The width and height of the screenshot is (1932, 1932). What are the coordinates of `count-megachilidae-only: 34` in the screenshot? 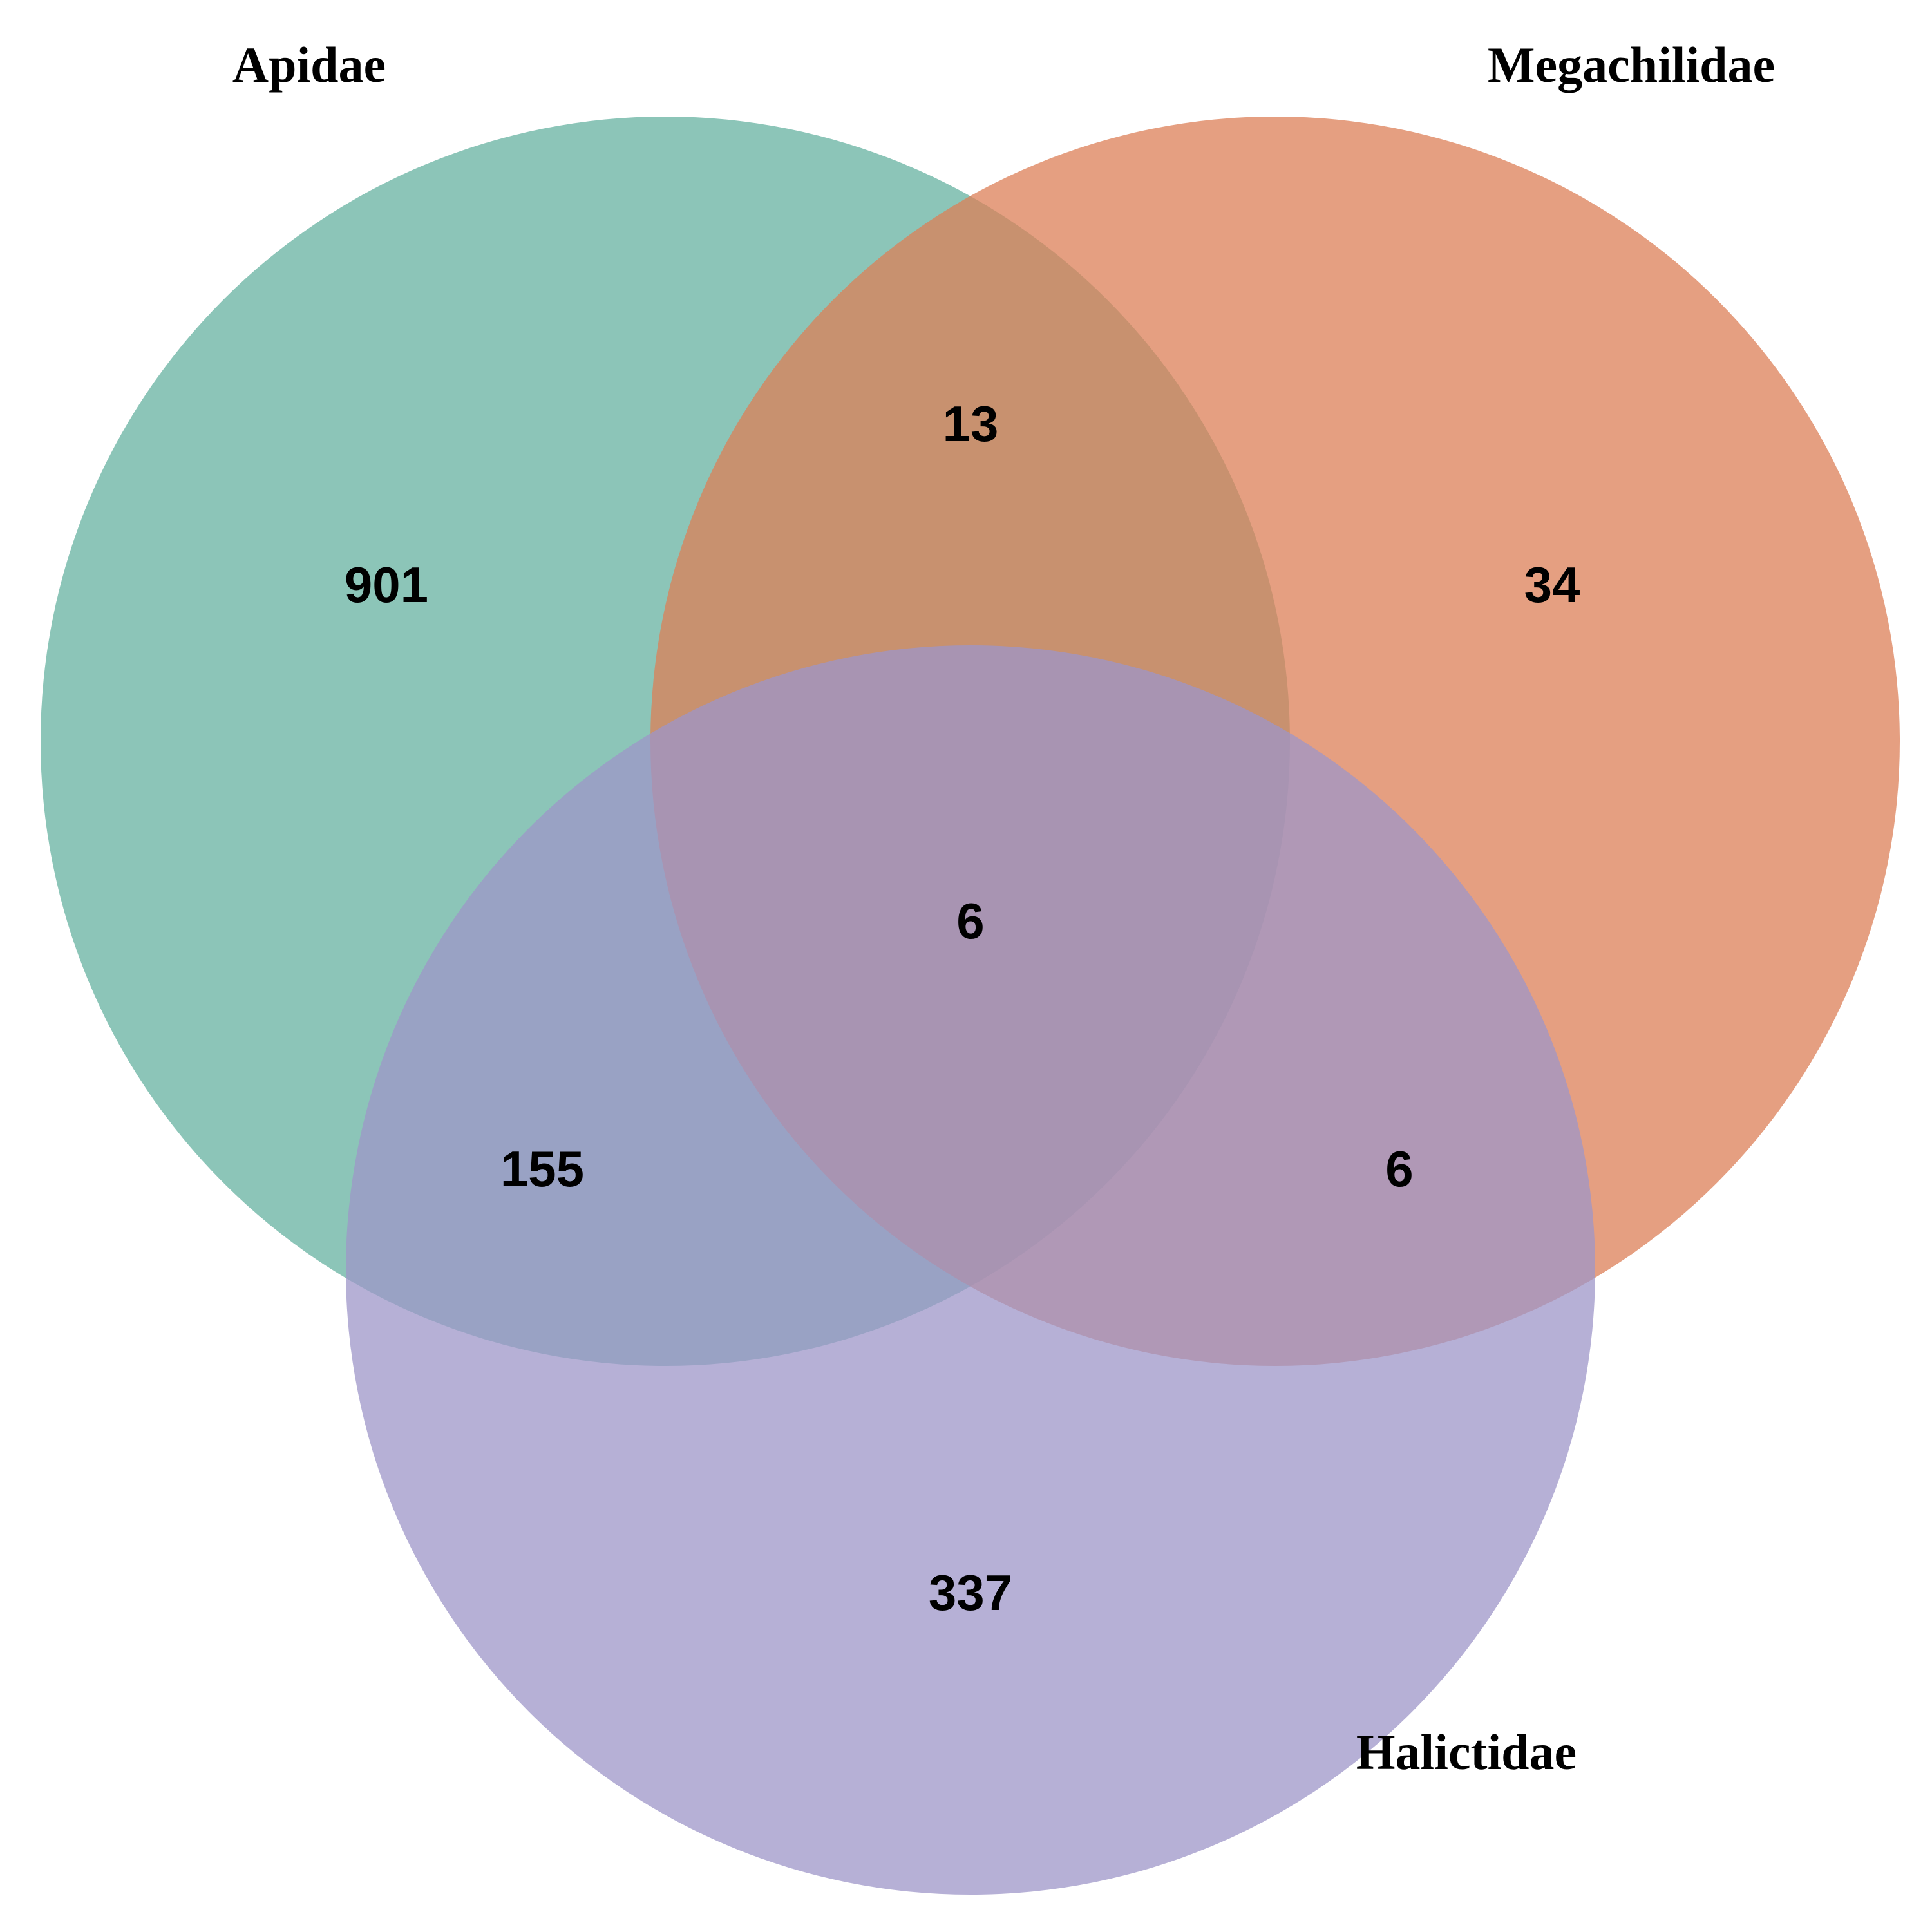 It's located at (1552, 585).